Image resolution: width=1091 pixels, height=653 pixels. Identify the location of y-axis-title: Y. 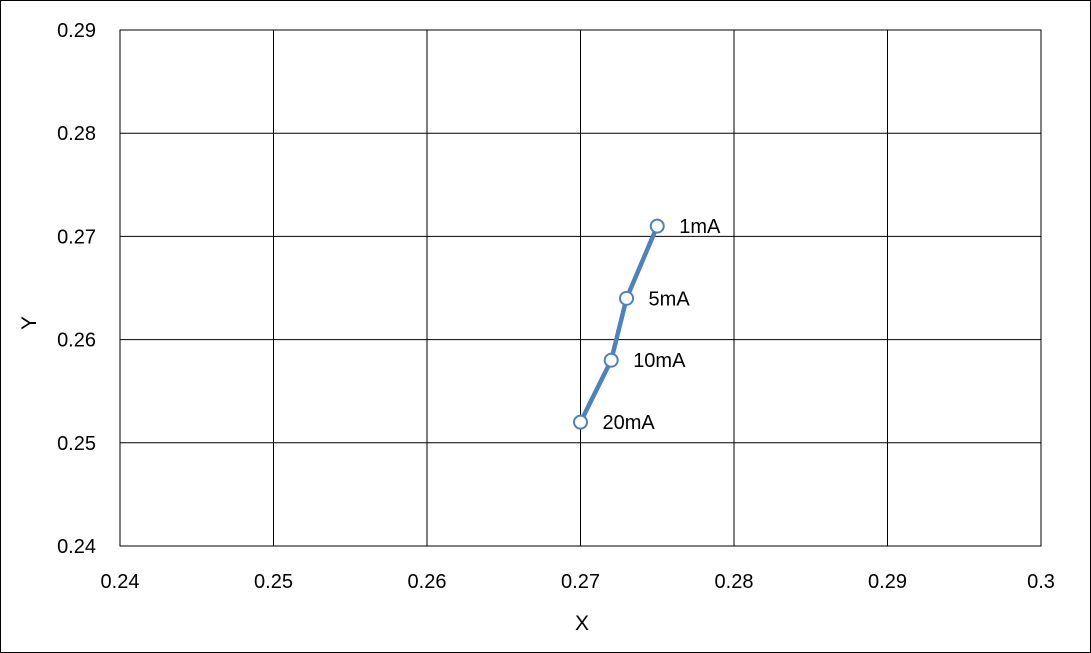
(29, 323).